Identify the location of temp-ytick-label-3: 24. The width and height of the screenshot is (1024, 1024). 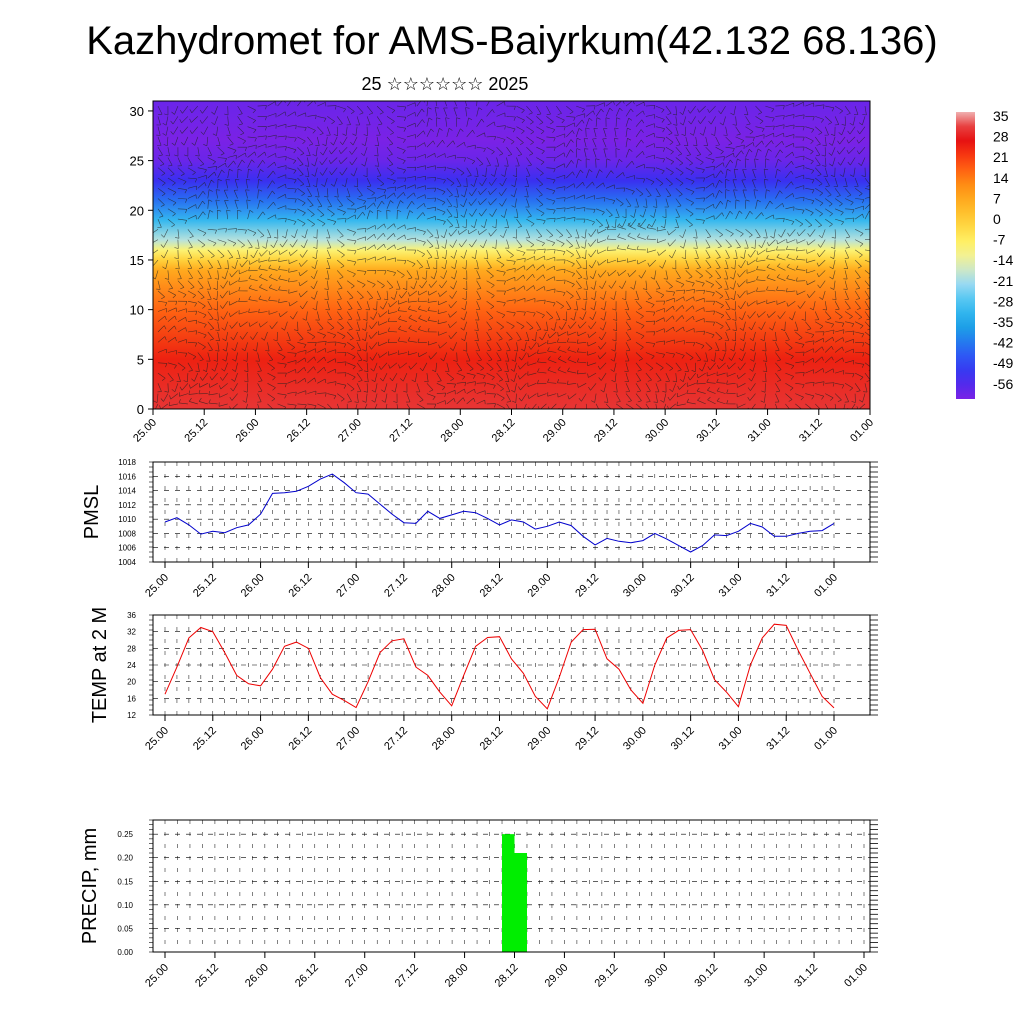
(131, 665).